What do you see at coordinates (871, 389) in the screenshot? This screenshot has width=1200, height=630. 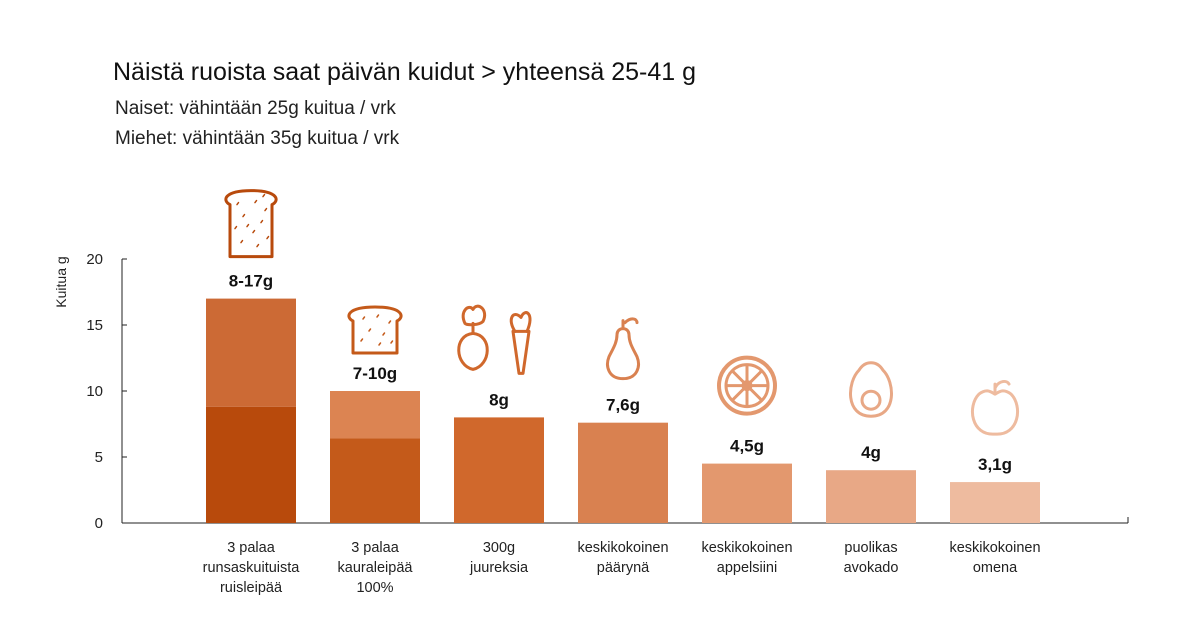 I see `avocado-icon` at bounding box center [871, 389].